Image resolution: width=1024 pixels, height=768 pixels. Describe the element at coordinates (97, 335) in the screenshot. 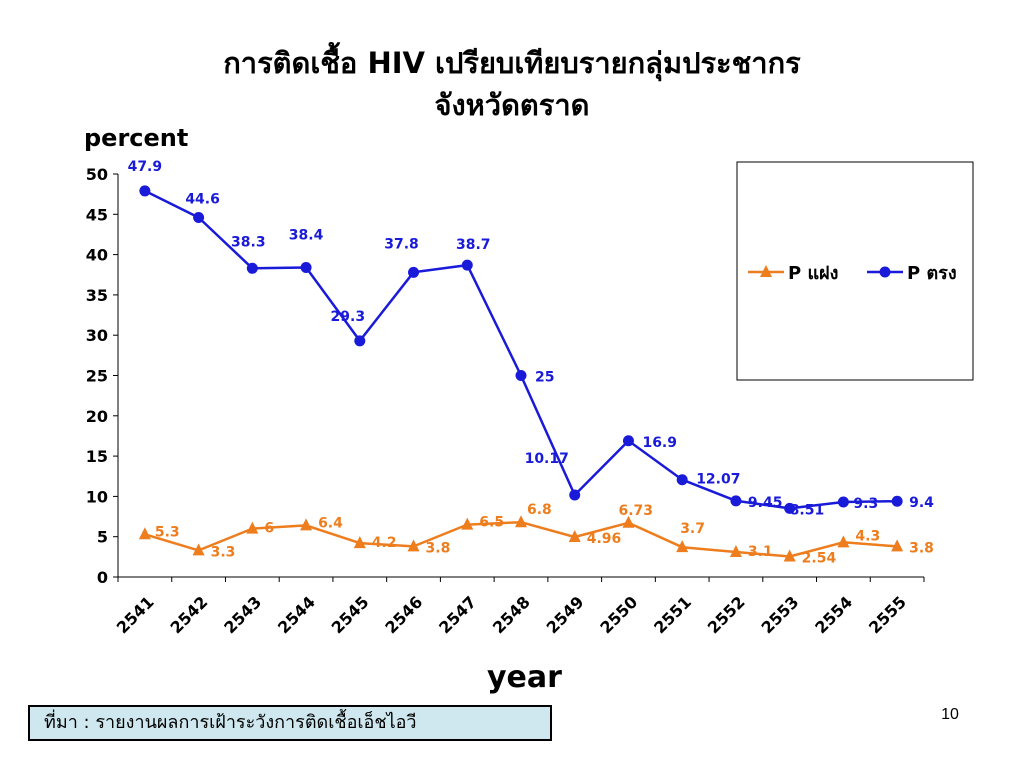

I see `y-tick-label: 30` at that location.